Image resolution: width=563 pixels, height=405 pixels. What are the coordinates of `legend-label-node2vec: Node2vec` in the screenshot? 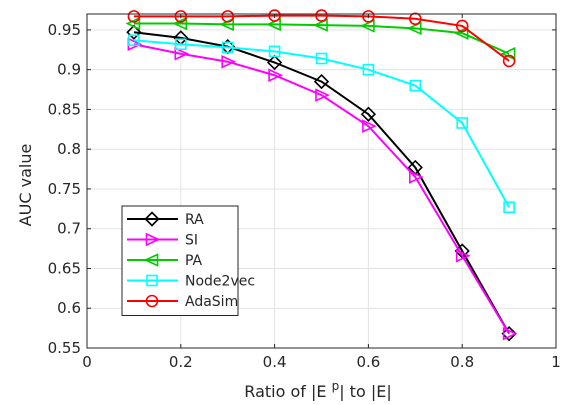 It's located at (220, 282).